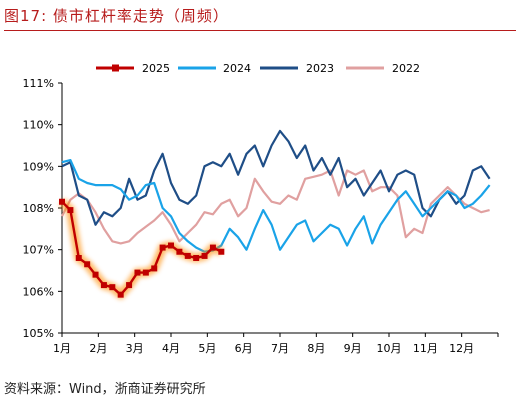 The image size is (520, 403). Describe the element at coordinates (207, 348) in the screenshot. I see `x-tick-label: 5月` at that location.